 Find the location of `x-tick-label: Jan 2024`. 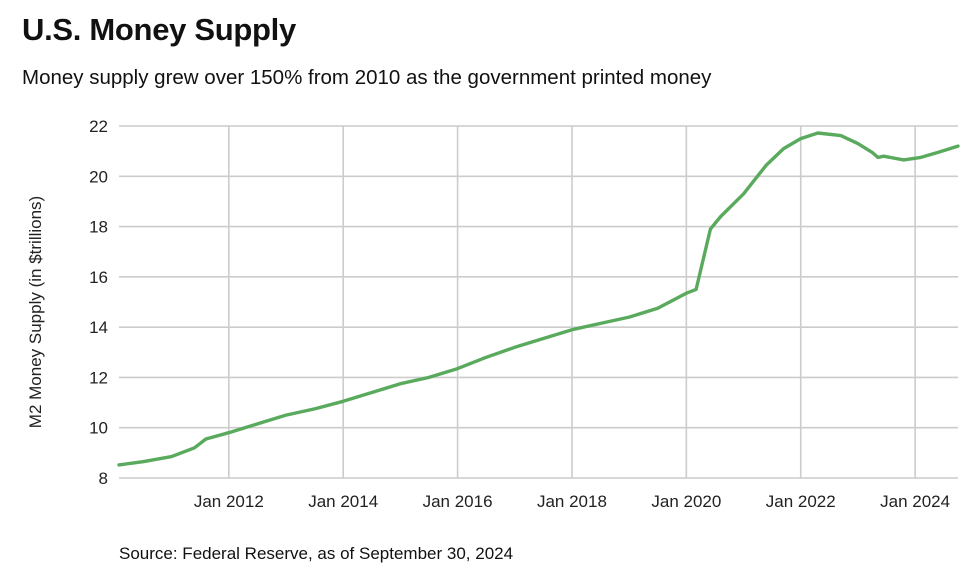

x-tick-label: Jan 2024 is located at coordinates (915, 501).